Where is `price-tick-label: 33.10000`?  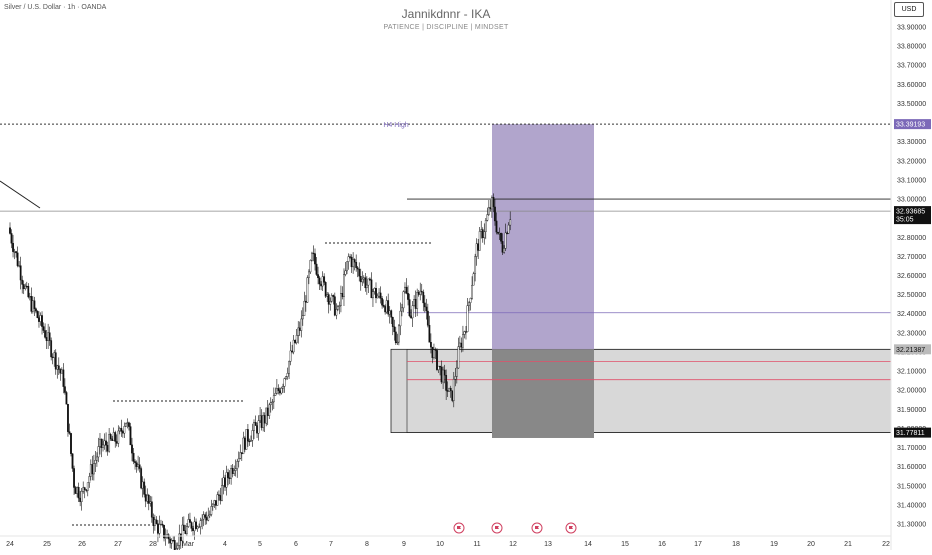 price-tick-label: 33.10000 is located at coordinates (911, 180).